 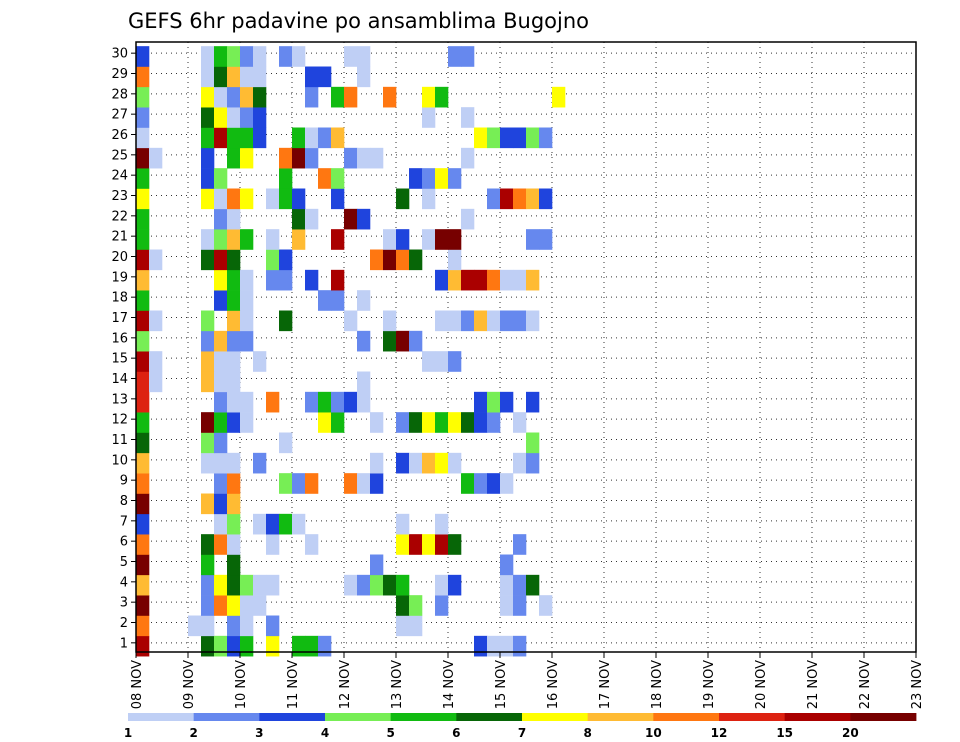 I want to click on y-tick-label: 7, so click(x=124, y=521).